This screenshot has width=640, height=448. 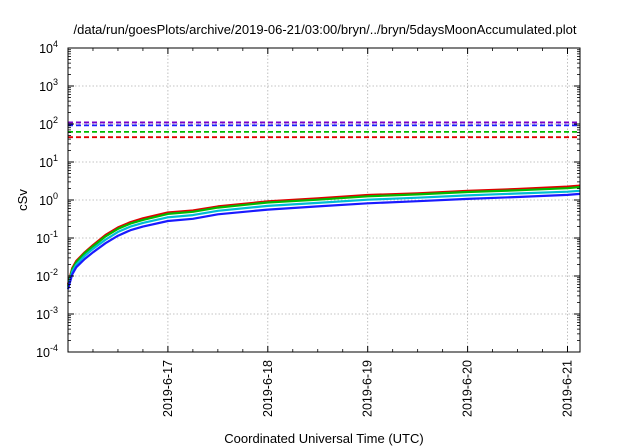 I want to click on y-tick-label: 10³, so click(x=48, y=85).